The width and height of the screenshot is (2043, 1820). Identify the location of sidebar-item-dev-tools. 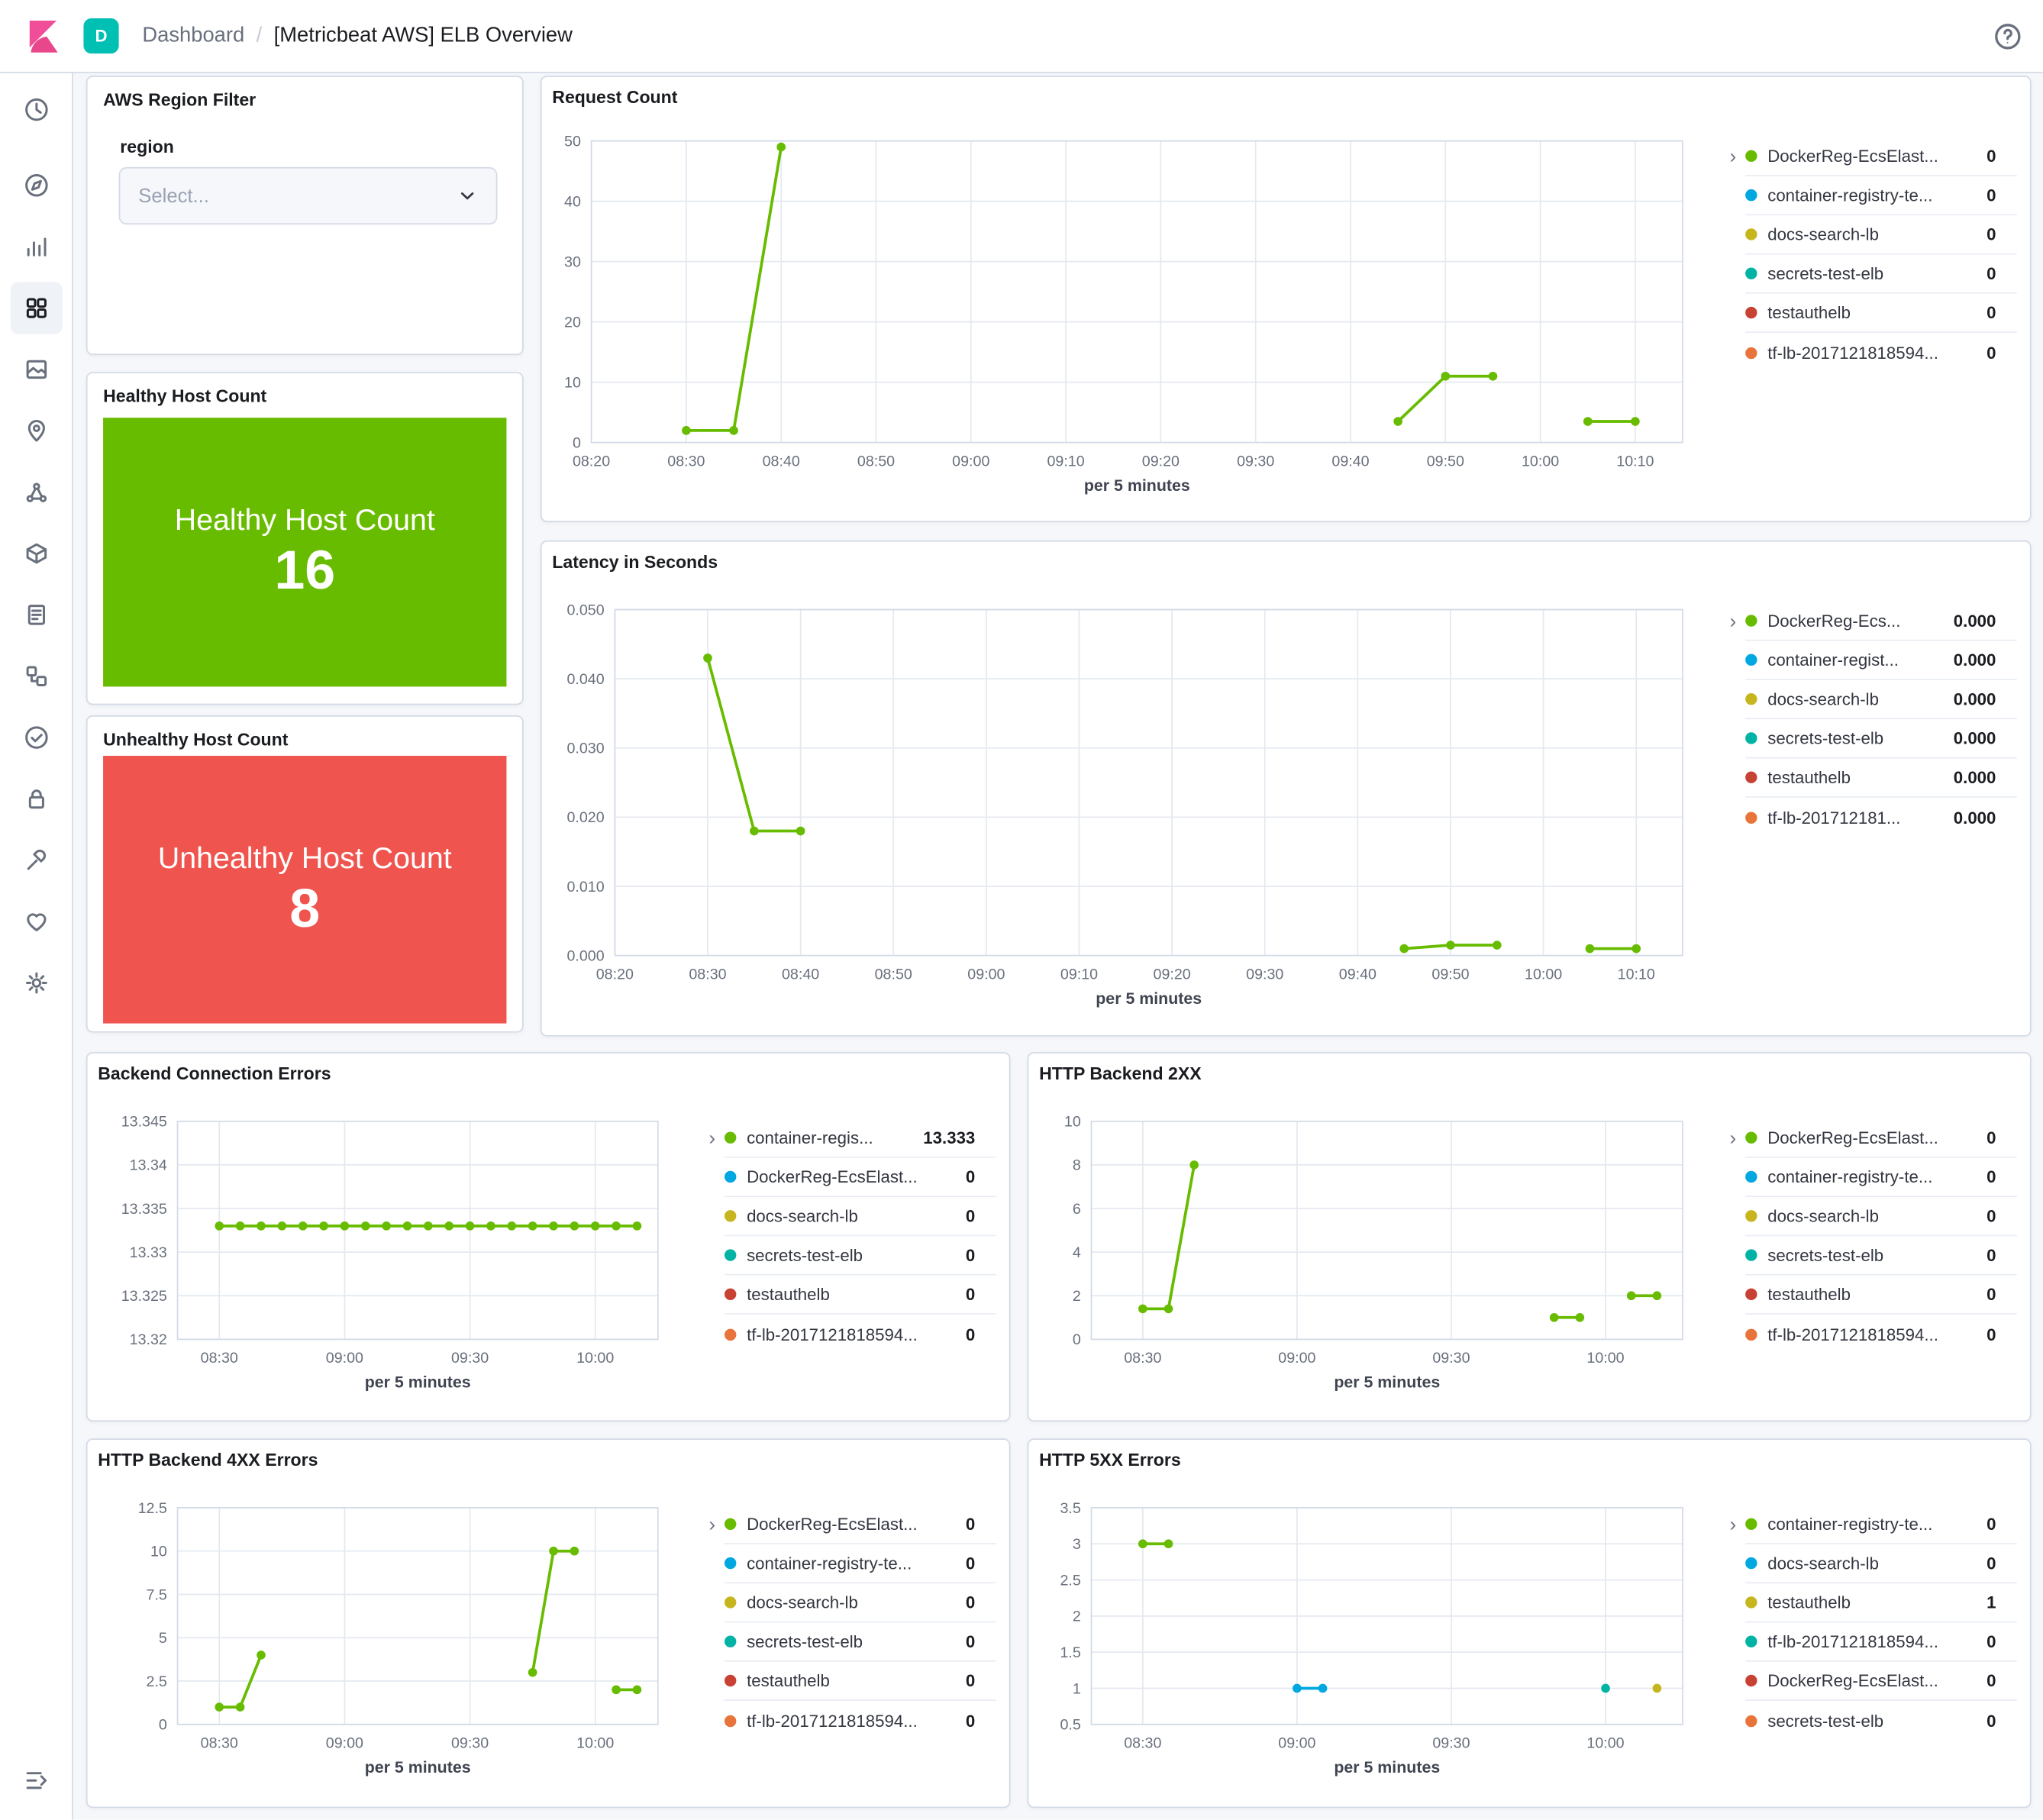
(36, 860).